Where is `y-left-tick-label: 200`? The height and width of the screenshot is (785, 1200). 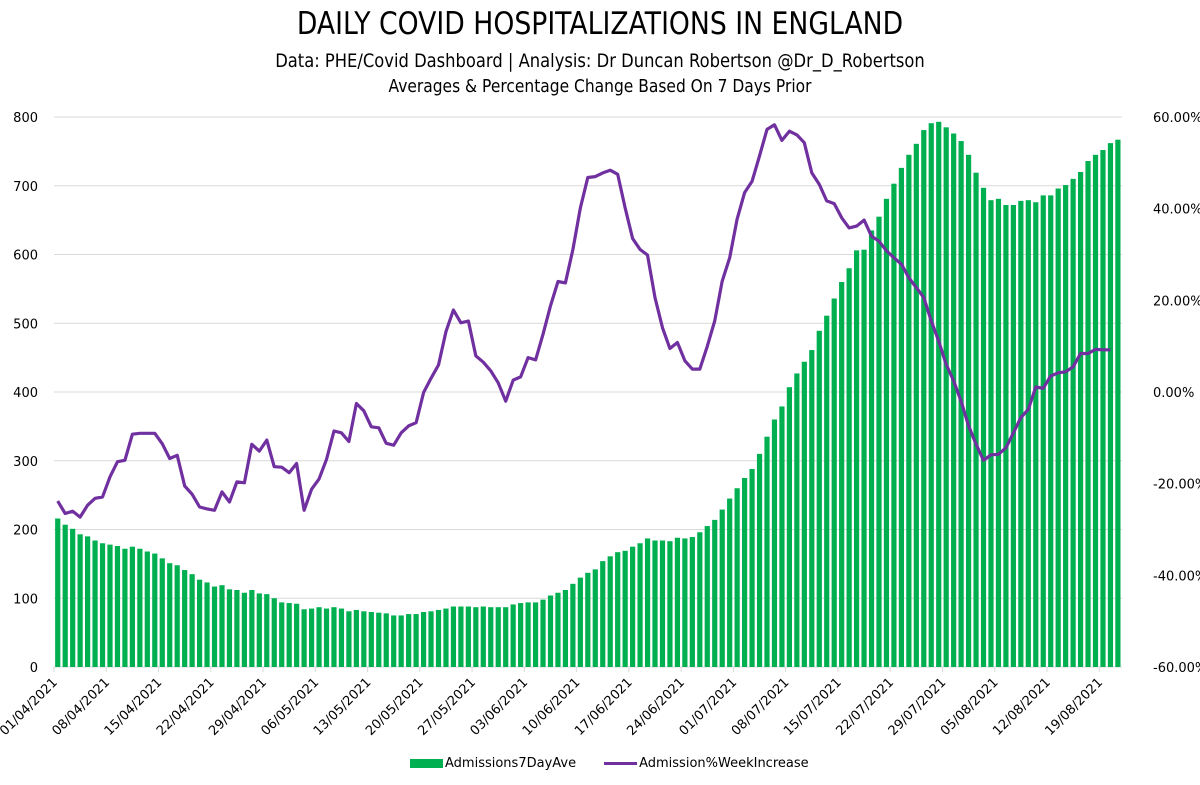
y-left-tick-label: 200 is located at coordinates (25, 531).